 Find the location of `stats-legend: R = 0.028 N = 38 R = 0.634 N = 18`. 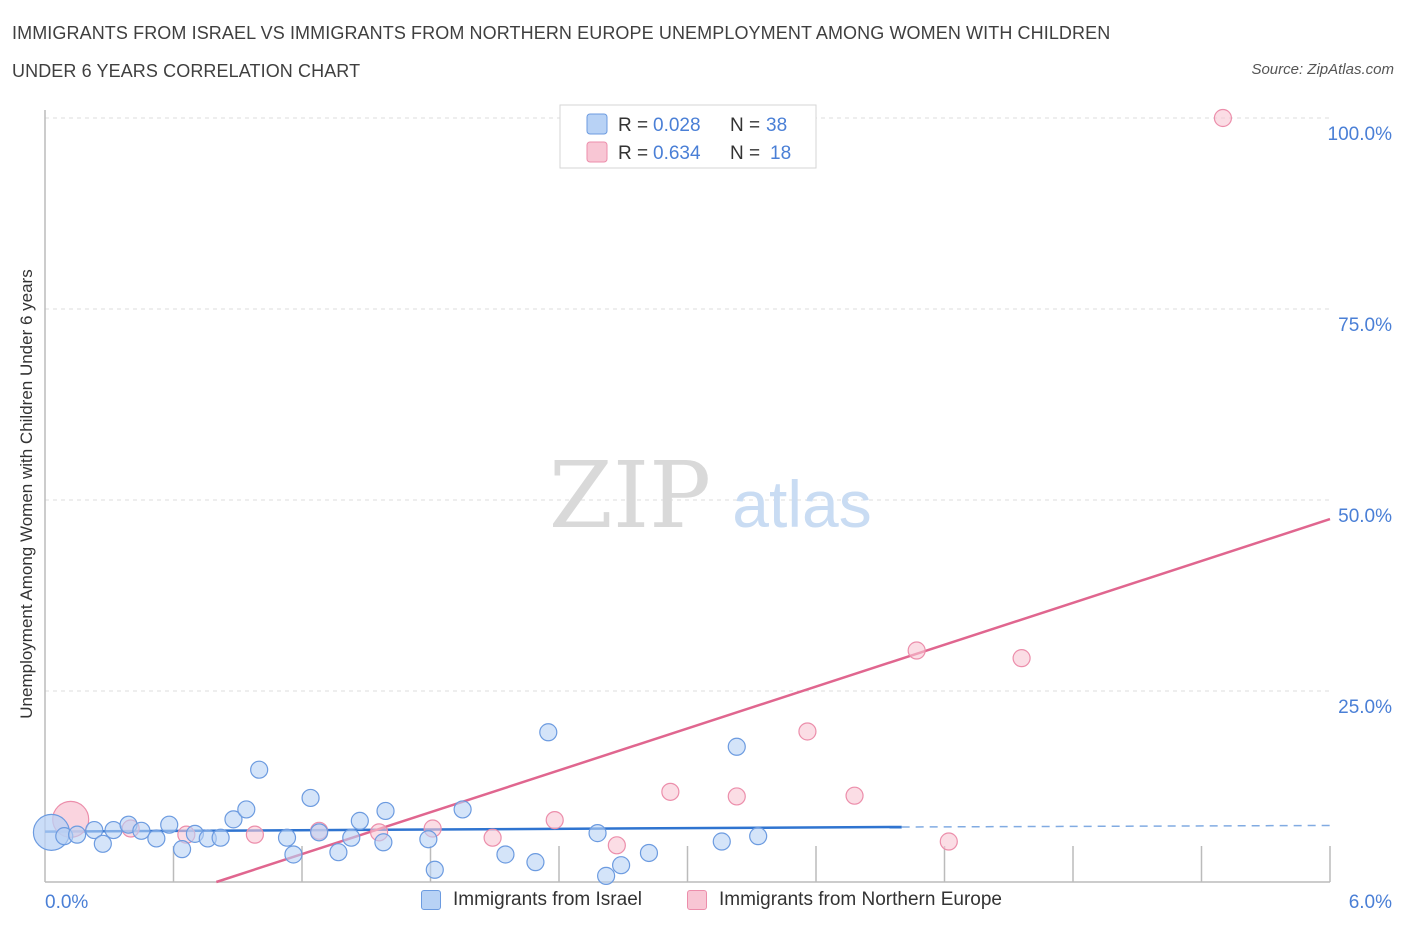

stats-legend: R = 0.028 N = 38 R = 0.634 N = 18 is located at coordinates (688, 136).